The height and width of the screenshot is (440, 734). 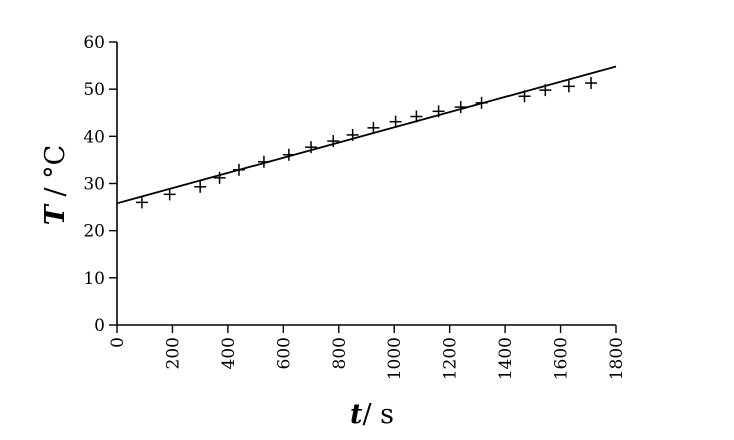 I want to click on y-axis-unit: / °C, so click(x=55, y=175).